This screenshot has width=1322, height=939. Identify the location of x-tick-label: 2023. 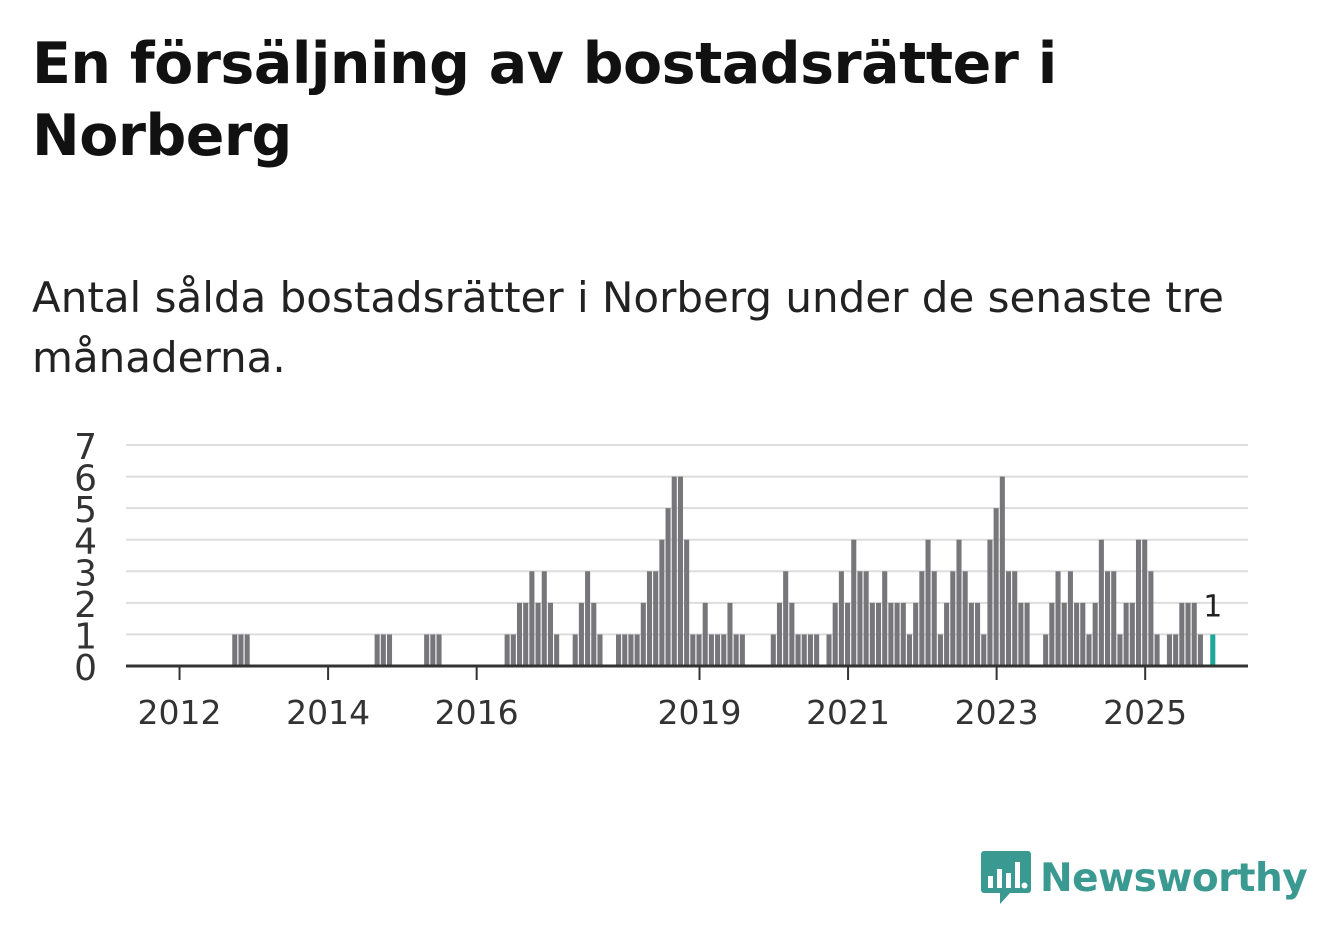
(997, 712).